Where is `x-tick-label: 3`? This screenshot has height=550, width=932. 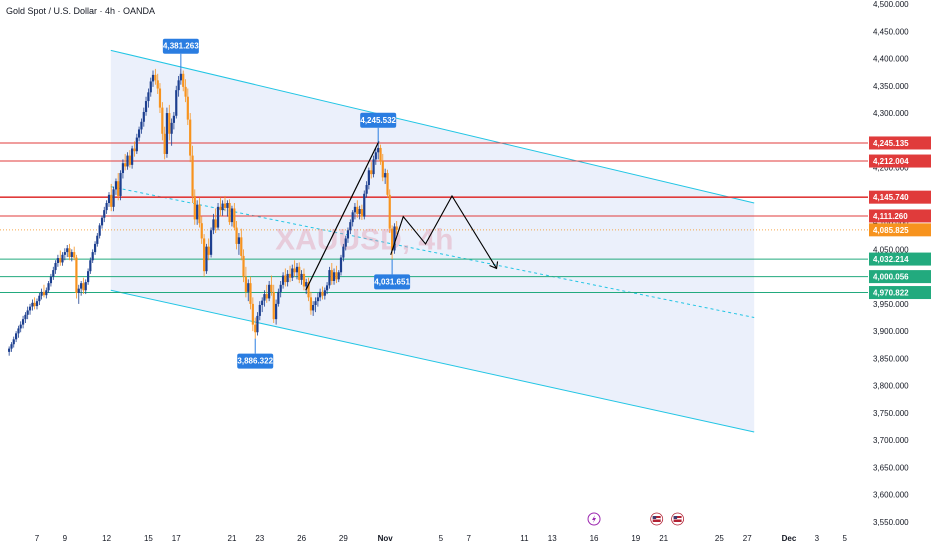 x-tick-label: 3 is located at coordinates (817, 538).